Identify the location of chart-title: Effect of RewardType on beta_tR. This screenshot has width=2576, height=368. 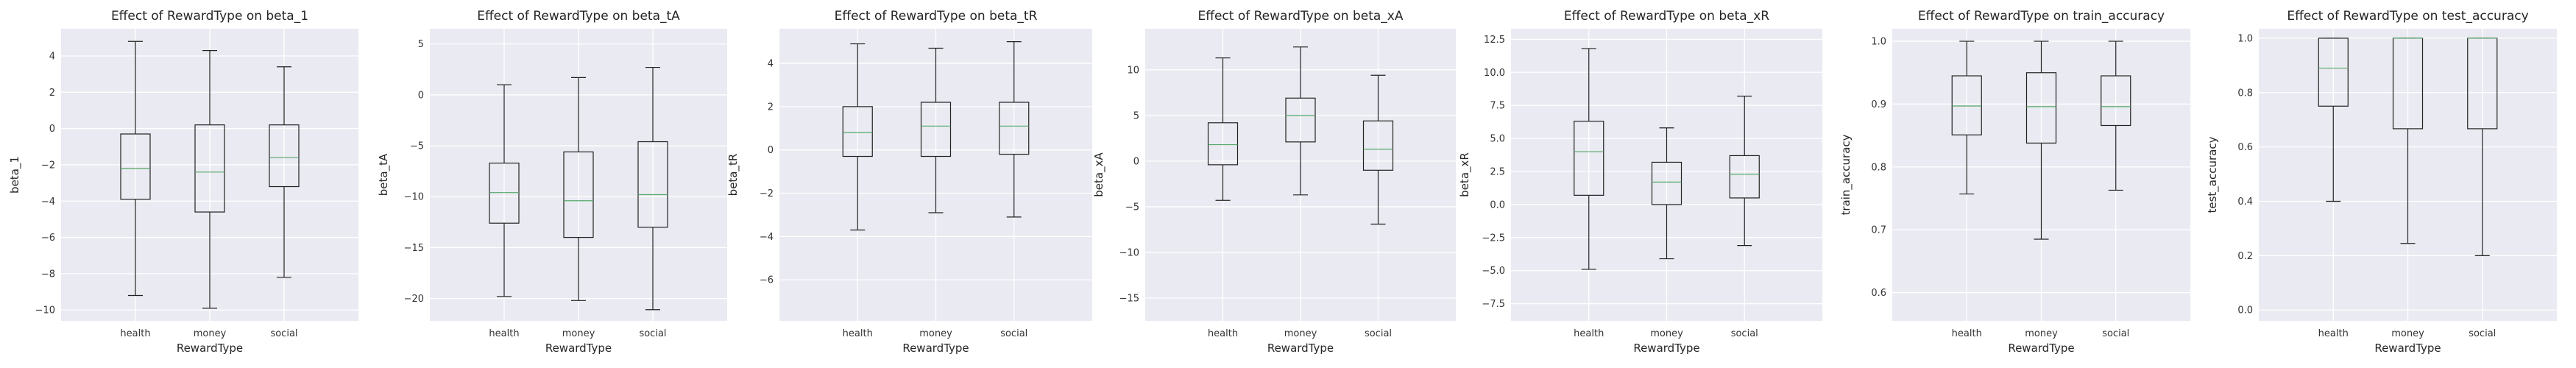
(936, 16).